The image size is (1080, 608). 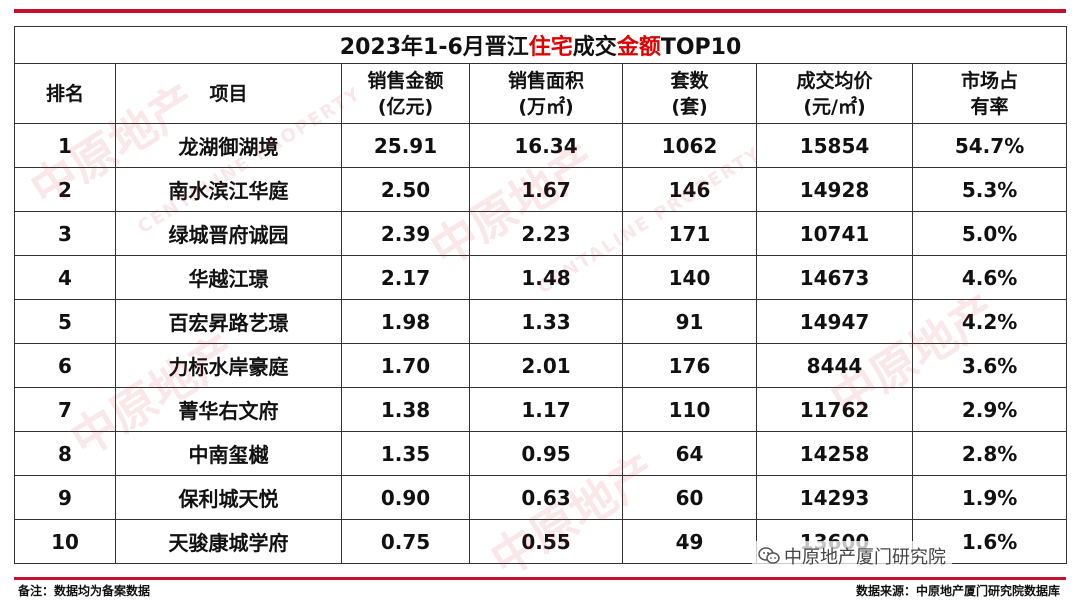 I want to click on area-cell: 2.23, so click(x=546, y=233).